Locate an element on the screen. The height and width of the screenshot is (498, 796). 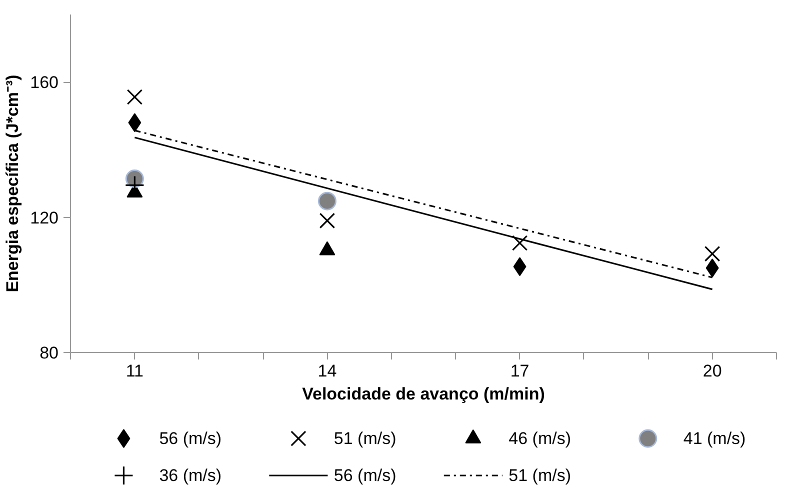
legend-label: 46 (m/s) is located at coordinates (539, 438).